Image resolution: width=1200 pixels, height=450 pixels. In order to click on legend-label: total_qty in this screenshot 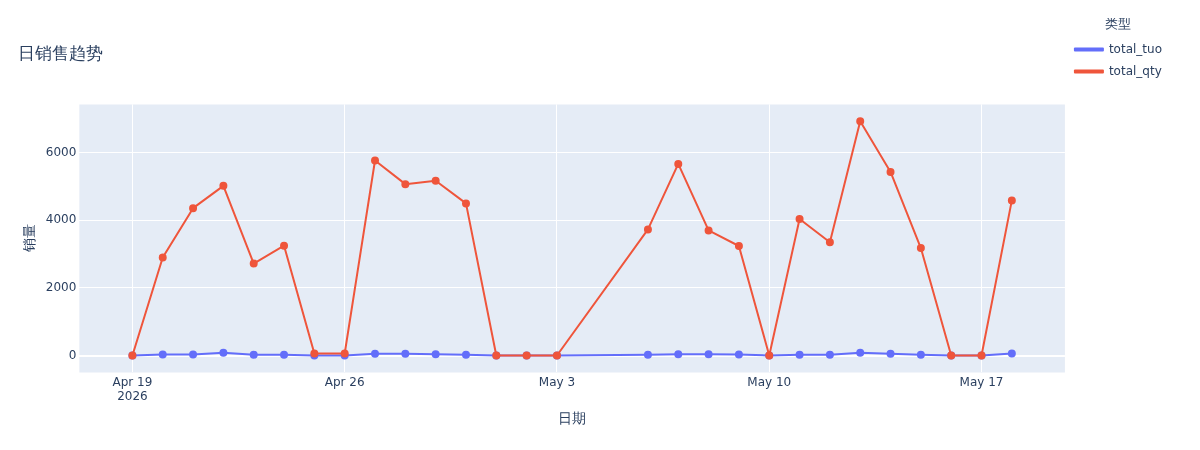, I will do `click(1135, 70)`.